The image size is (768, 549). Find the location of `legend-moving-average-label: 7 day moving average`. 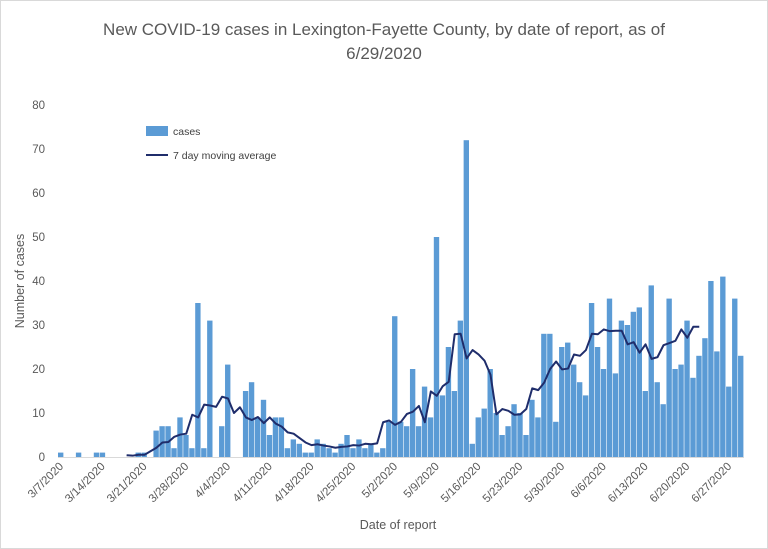

legend-moving-average-label: 7 day moving average is located at coordinates (224, 156).